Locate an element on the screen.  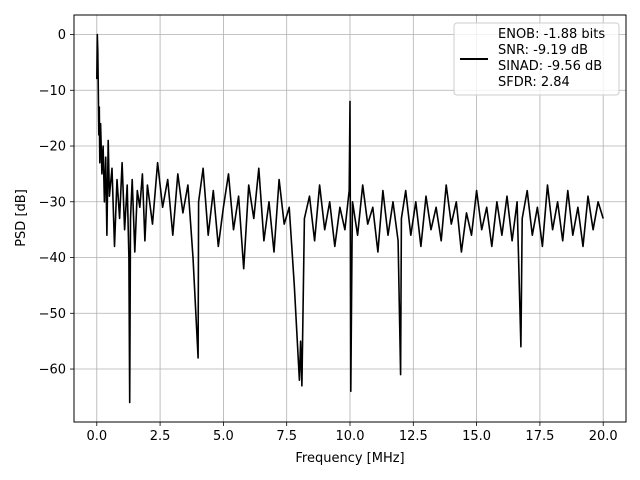
x-tick-label: 12.5 is located at coordinates (413, 436).